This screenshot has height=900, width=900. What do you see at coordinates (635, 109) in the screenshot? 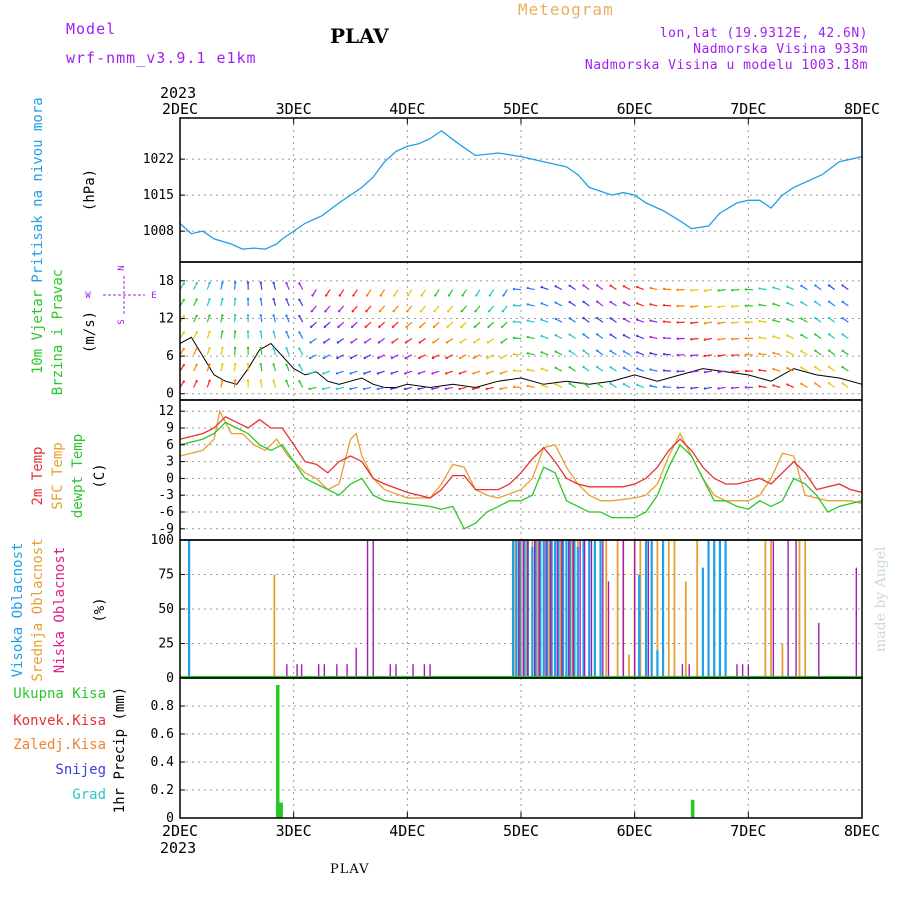
I see `time-tick-top: 6DEC` at bounding box center [635, 109].